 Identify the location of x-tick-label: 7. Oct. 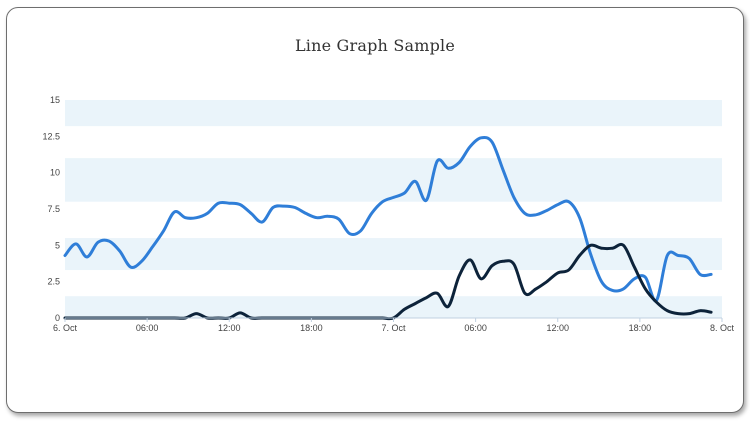
(393, 328).